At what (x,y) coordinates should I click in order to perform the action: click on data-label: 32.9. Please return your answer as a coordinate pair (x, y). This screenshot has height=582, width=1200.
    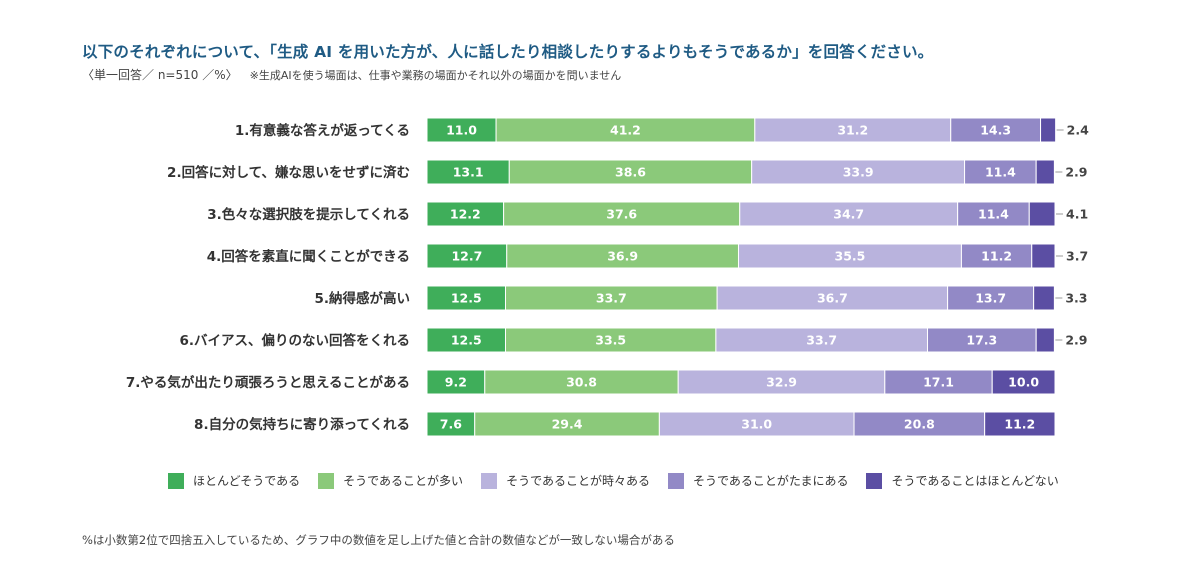
    Looking at the image, I should click on (781, 382).